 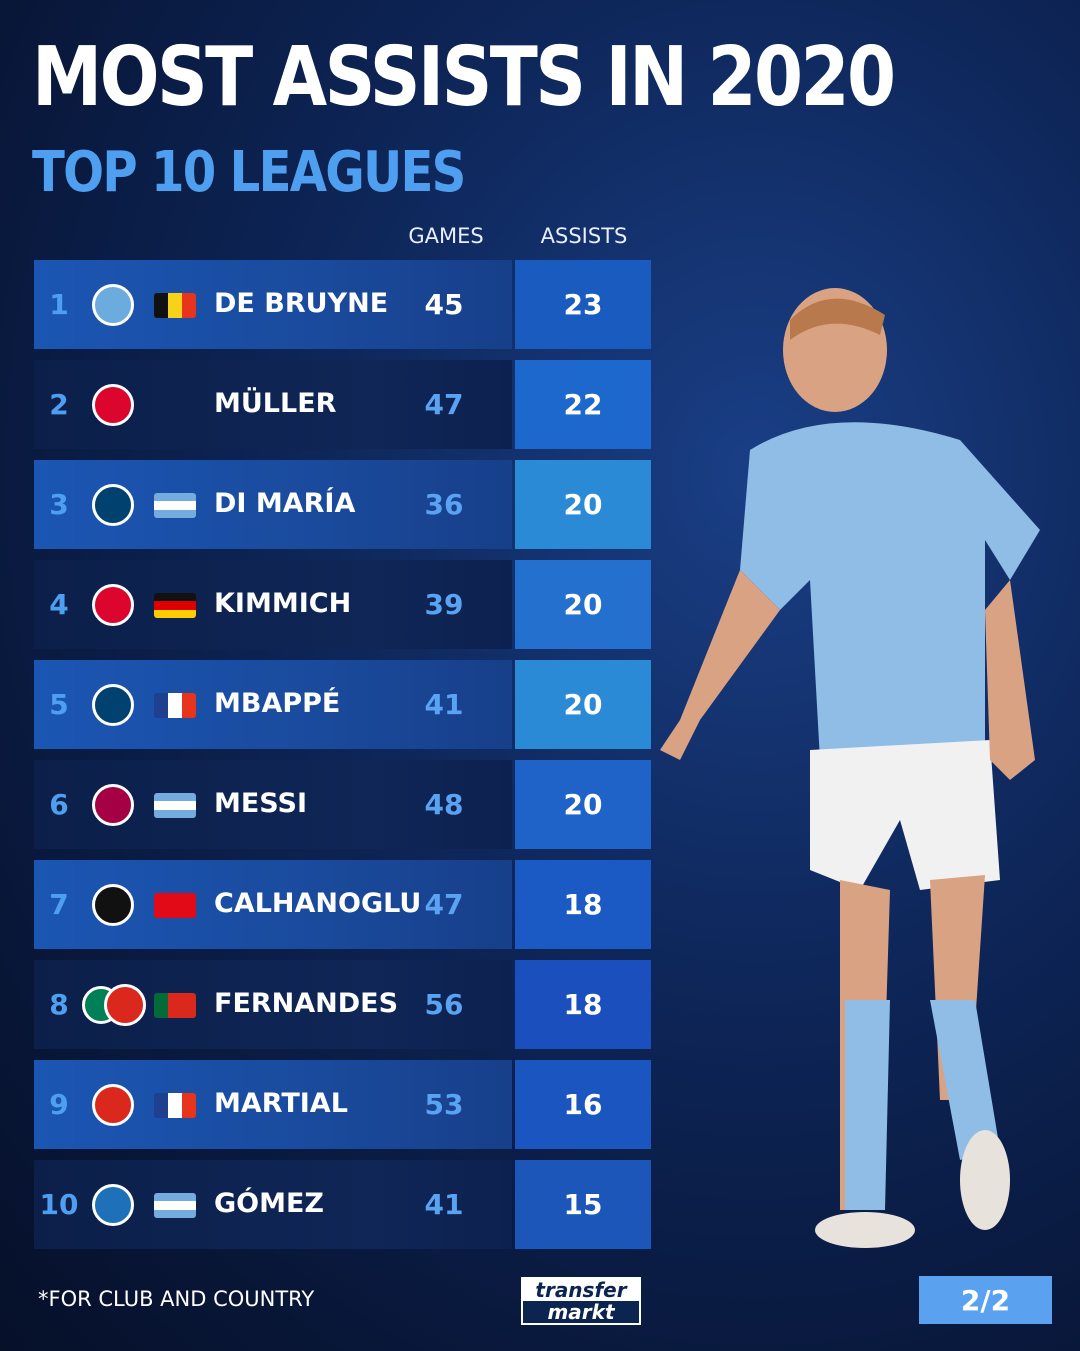 I want to click on ac-milan-badge-icon, so click(x=113, y=905).